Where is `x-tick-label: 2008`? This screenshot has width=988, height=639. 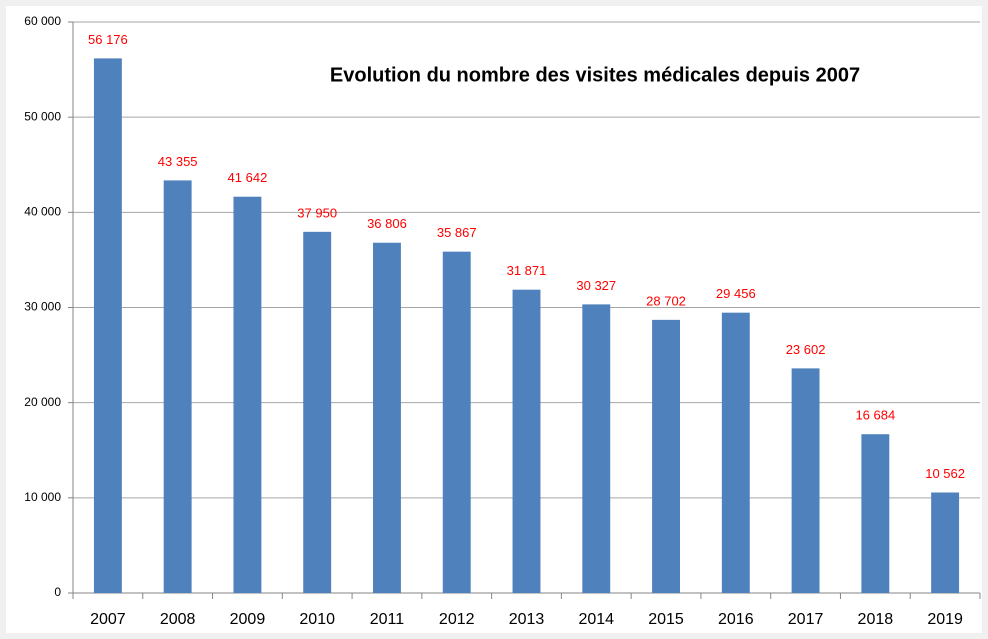
x-tick-label: 2008 is located at coordinates (178, 619).